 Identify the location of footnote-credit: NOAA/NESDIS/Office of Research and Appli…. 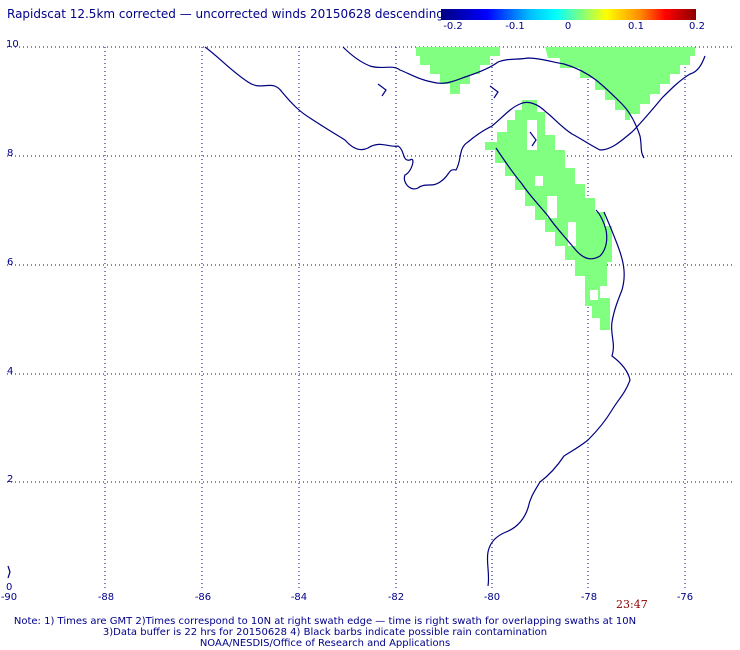
(325, 643).